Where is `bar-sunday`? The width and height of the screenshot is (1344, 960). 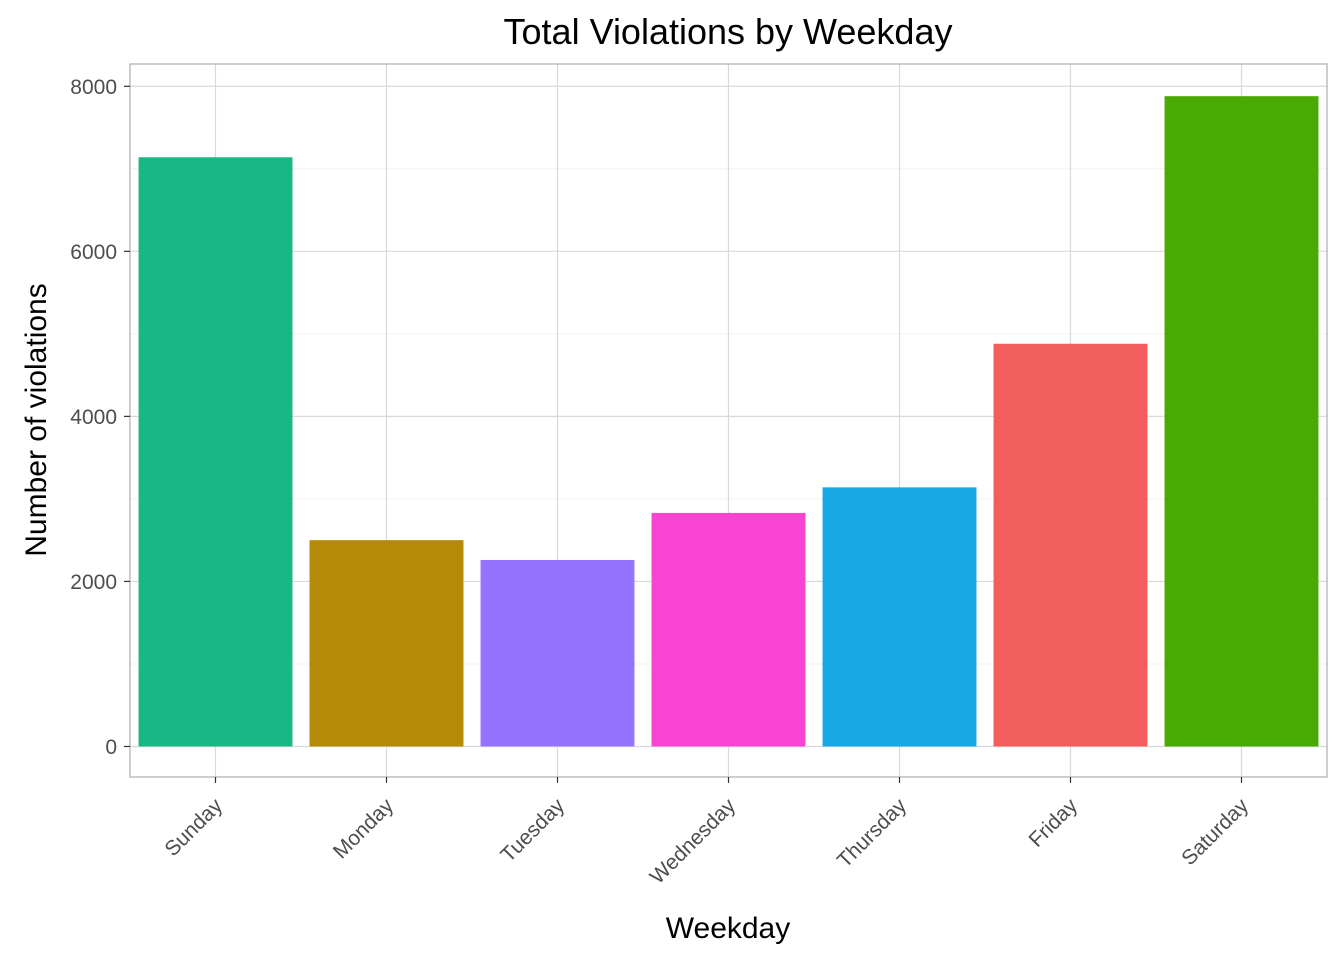 bar-sunday is located at coordinates (215, 452).